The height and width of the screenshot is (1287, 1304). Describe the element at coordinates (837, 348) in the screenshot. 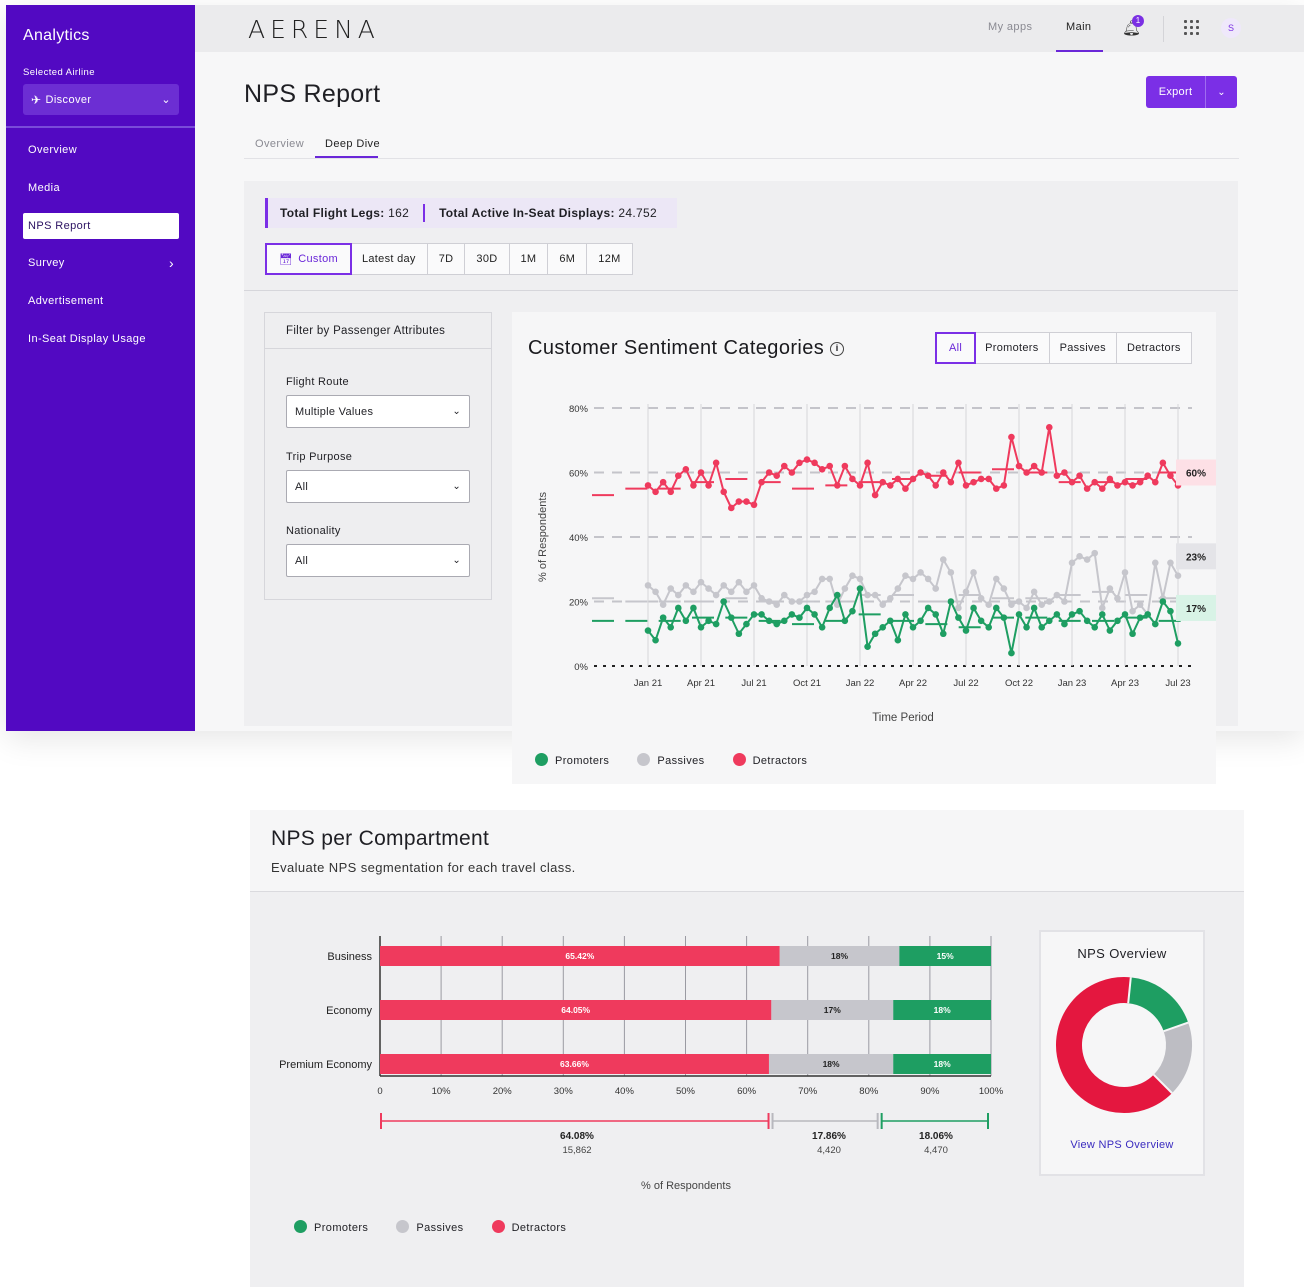

I see `info-icon: i` at that location.